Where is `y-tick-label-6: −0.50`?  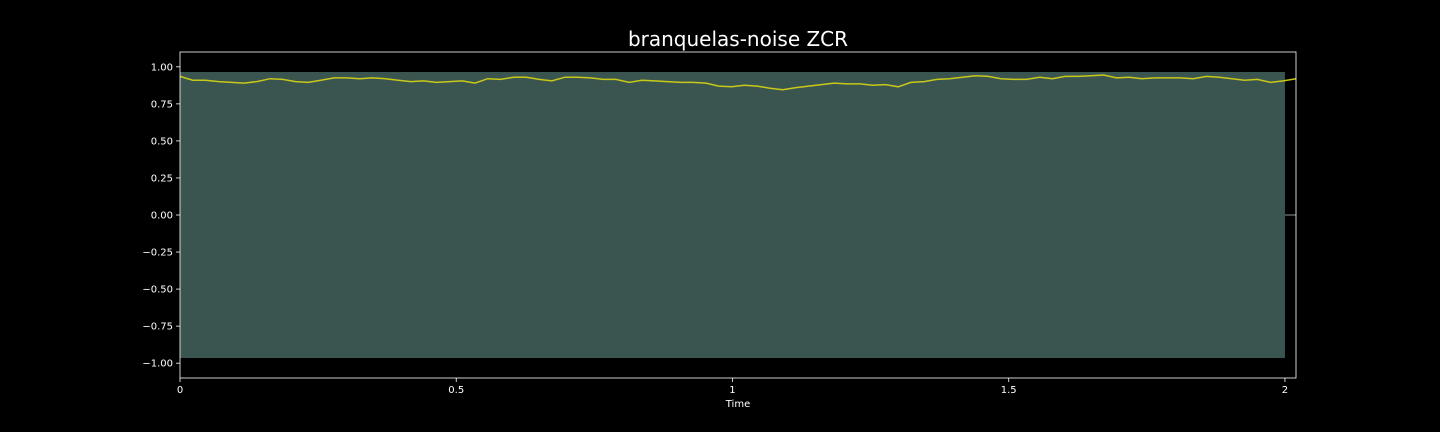
y-tick-label-6: −0.50 is located at coordinates (157, 290).